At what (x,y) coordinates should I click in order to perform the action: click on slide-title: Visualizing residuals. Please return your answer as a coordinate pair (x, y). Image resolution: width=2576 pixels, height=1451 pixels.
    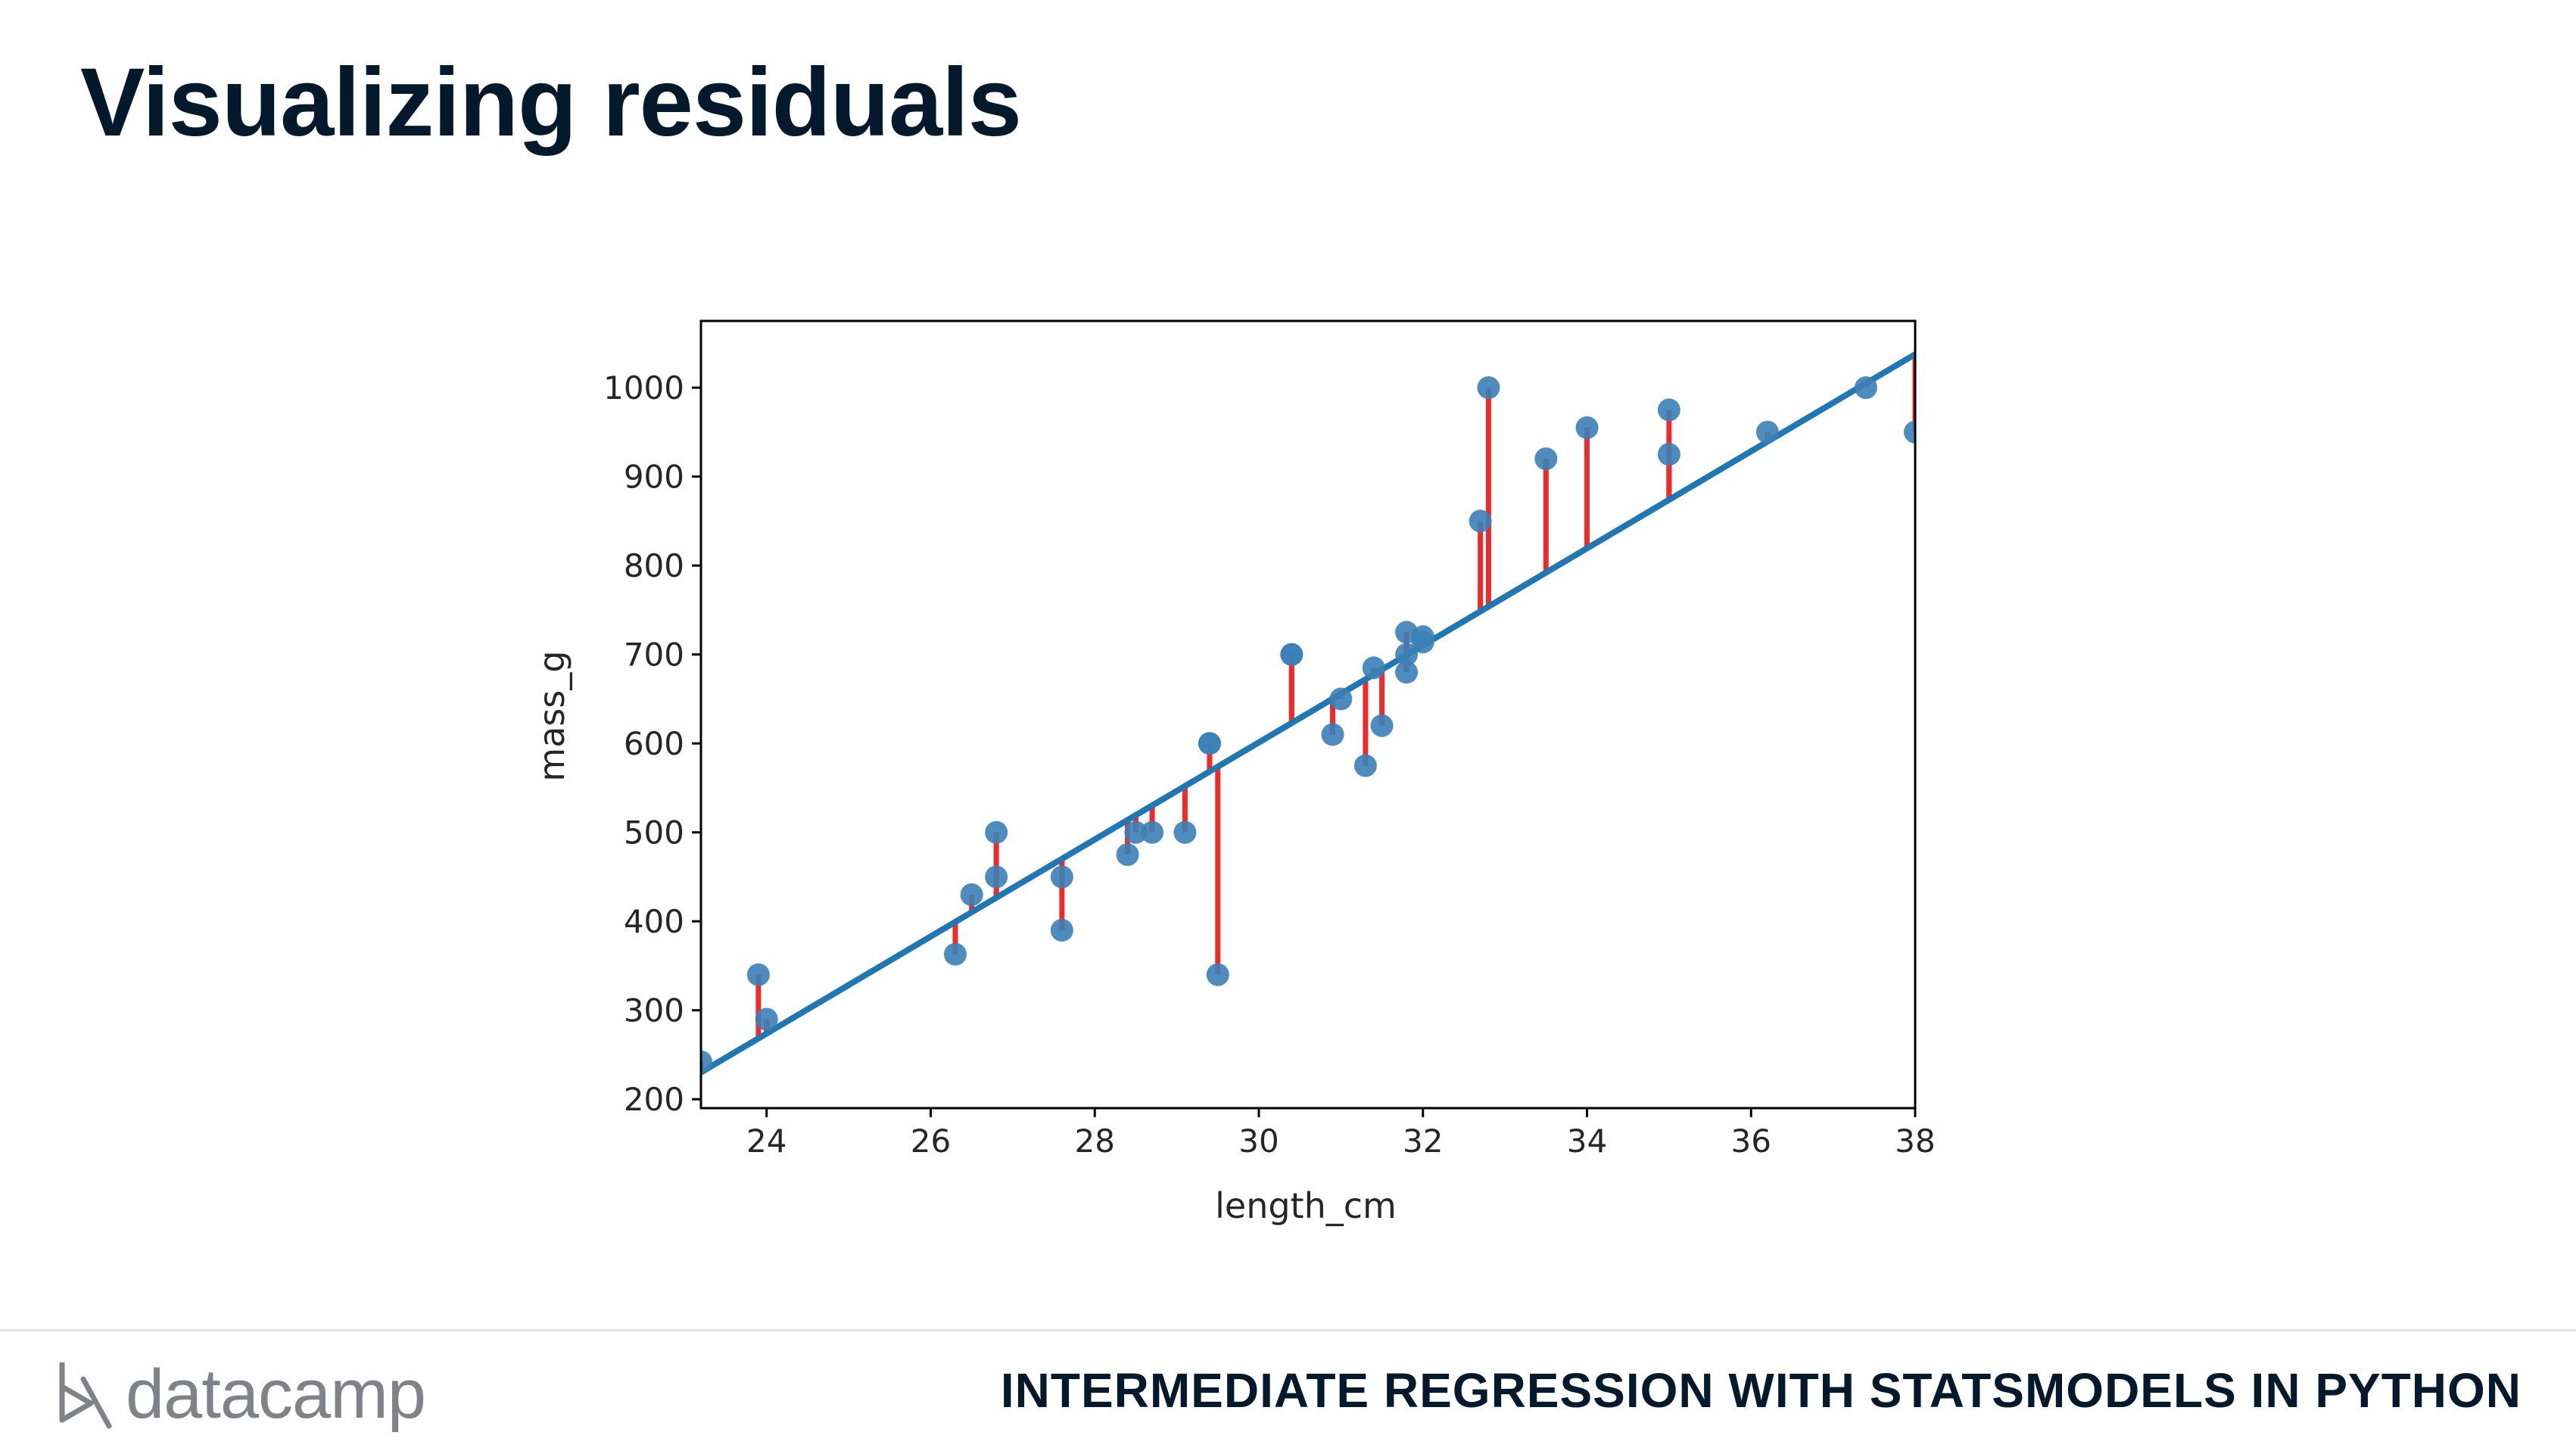
    Looking at the image, I should click on (551, 102).